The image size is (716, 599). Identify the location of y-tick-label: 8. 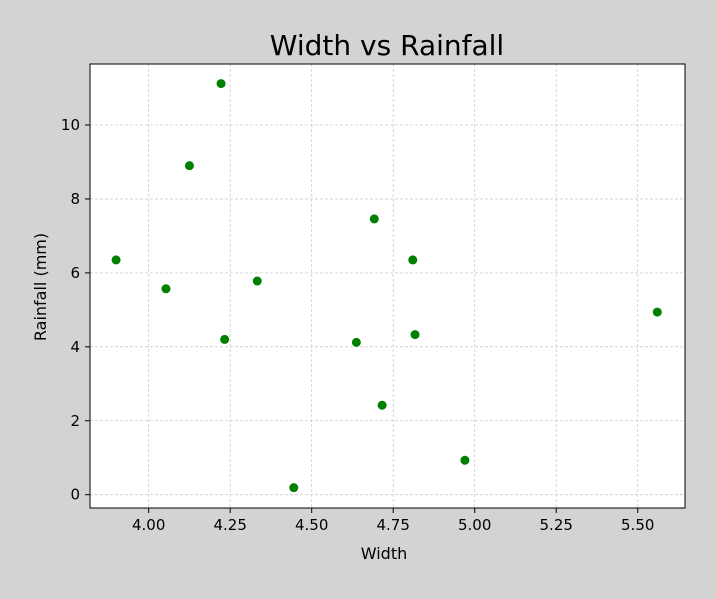
(75, 199).